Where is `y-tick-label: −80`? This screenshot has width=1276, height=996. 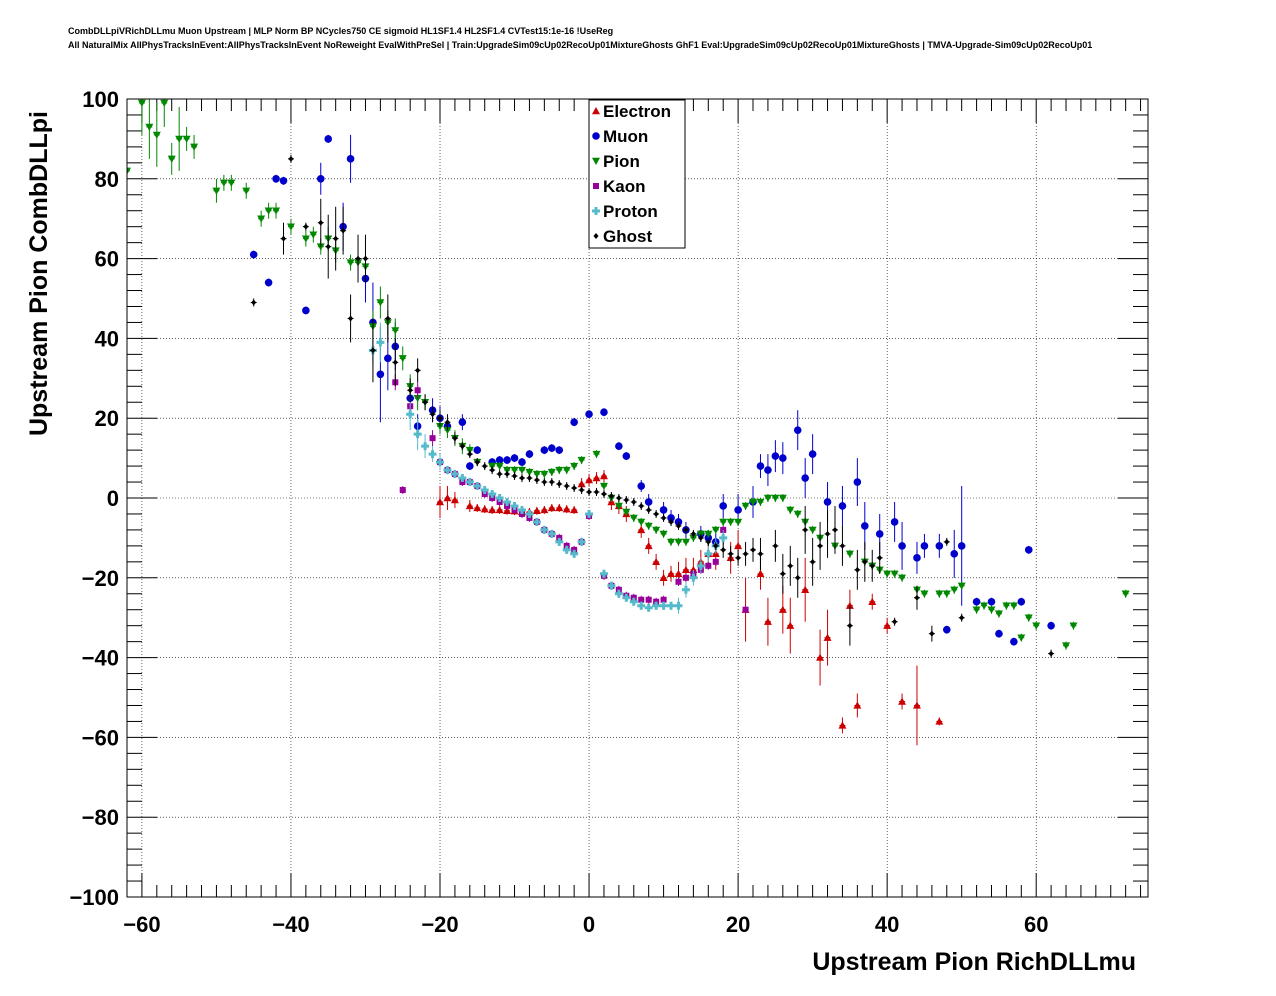
y-tick-label: −80 is located at coordinates (100, 817).